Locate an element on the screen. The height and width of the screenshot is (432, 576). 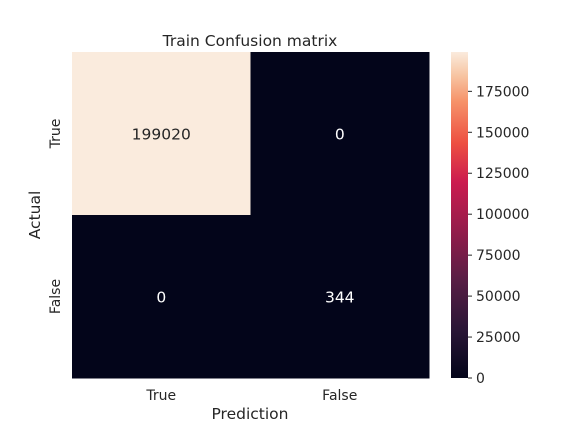
colorbar-tick-label-4: 100000 is located at coordinates (502, 215).